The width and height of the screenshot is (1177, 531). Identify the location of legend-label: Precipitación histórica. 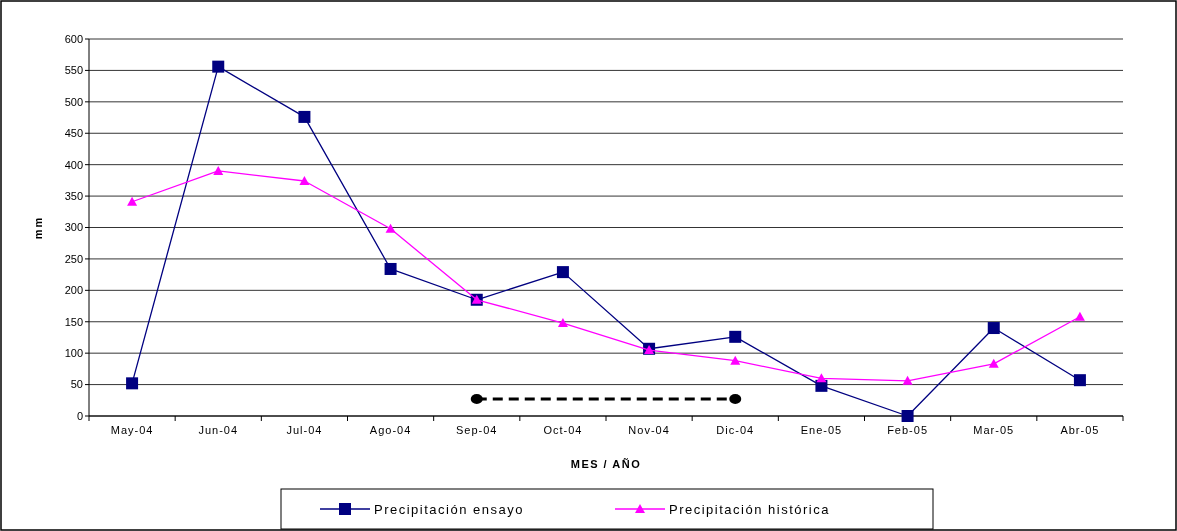
(749, 509).